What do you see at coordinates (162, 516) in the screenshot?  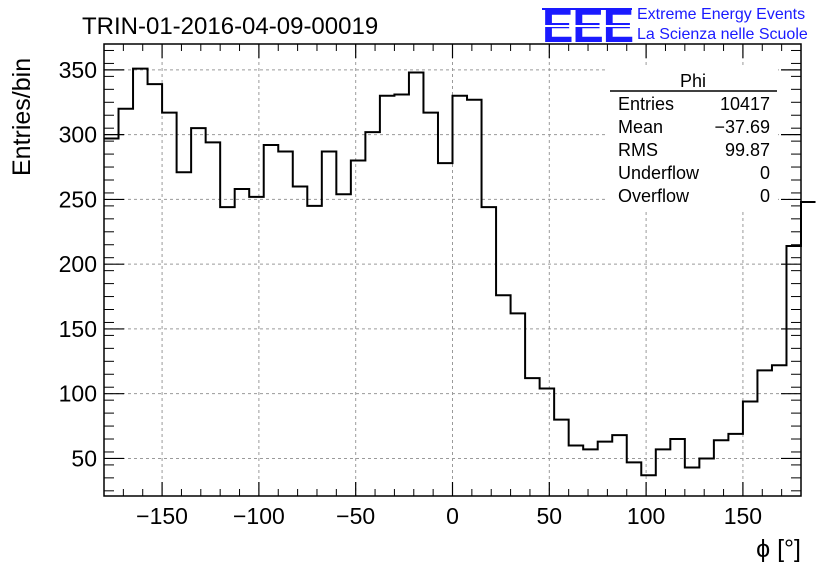 I see `x-tick-label: −150` at bounding box center [162, 516].